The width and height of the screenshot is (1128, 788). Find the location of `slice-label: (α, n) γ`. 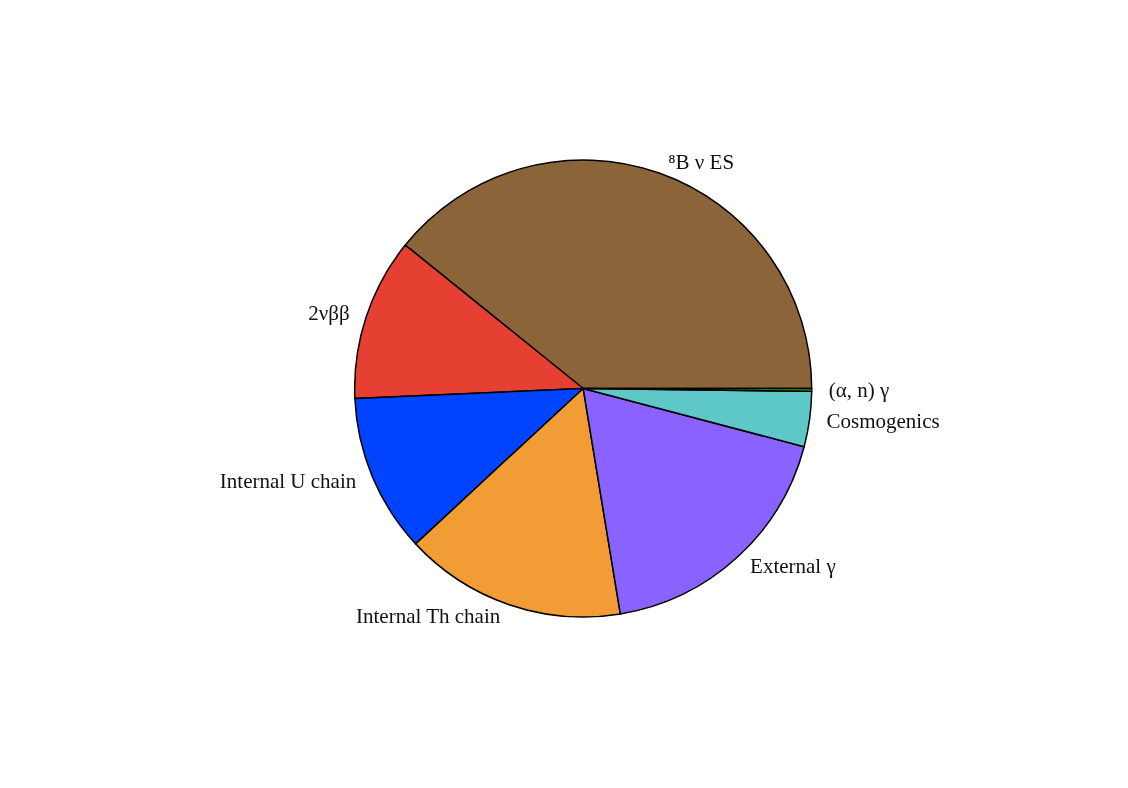

slice-label: (α, n) γ is located at coordinates (859, 390).